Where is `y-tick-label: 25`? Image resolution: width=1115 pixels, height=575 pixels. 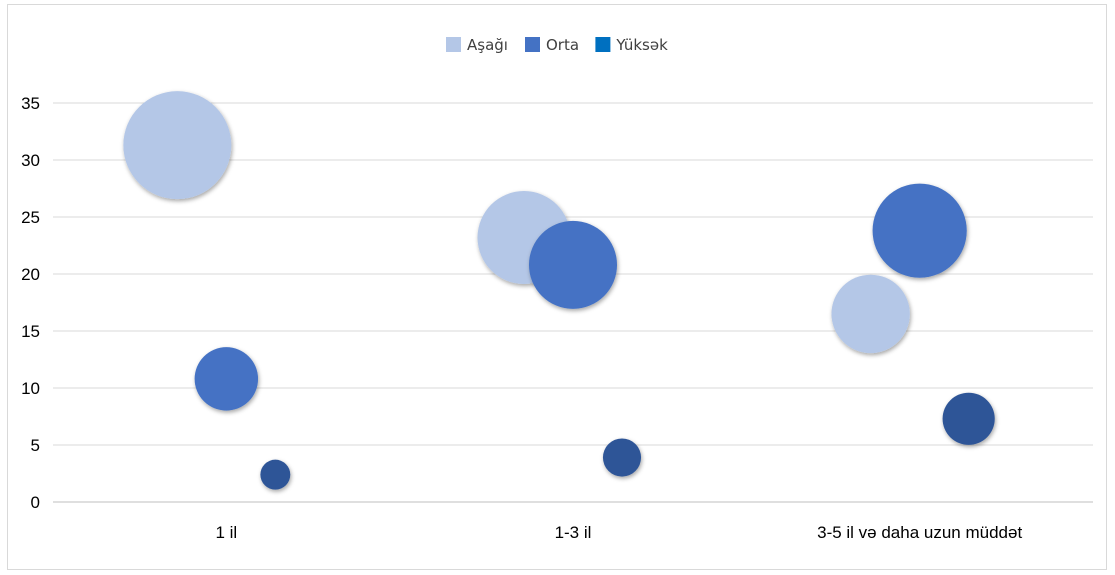
y-tick-label: 25 is located at coordinates (30, 217).